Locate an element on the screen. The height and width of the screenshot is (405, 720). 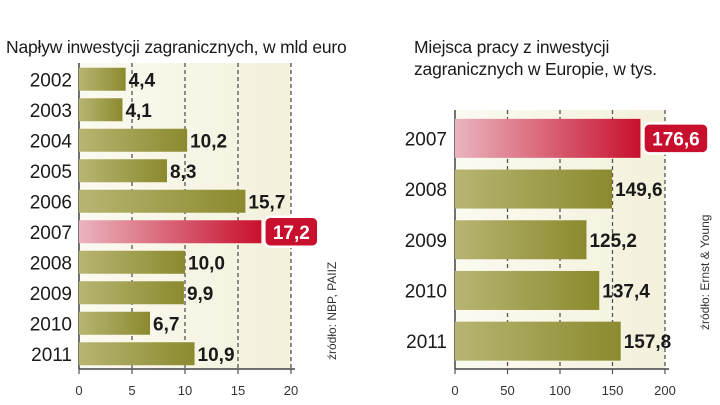
left-bar-2004 is located at coordinates (133, 140).